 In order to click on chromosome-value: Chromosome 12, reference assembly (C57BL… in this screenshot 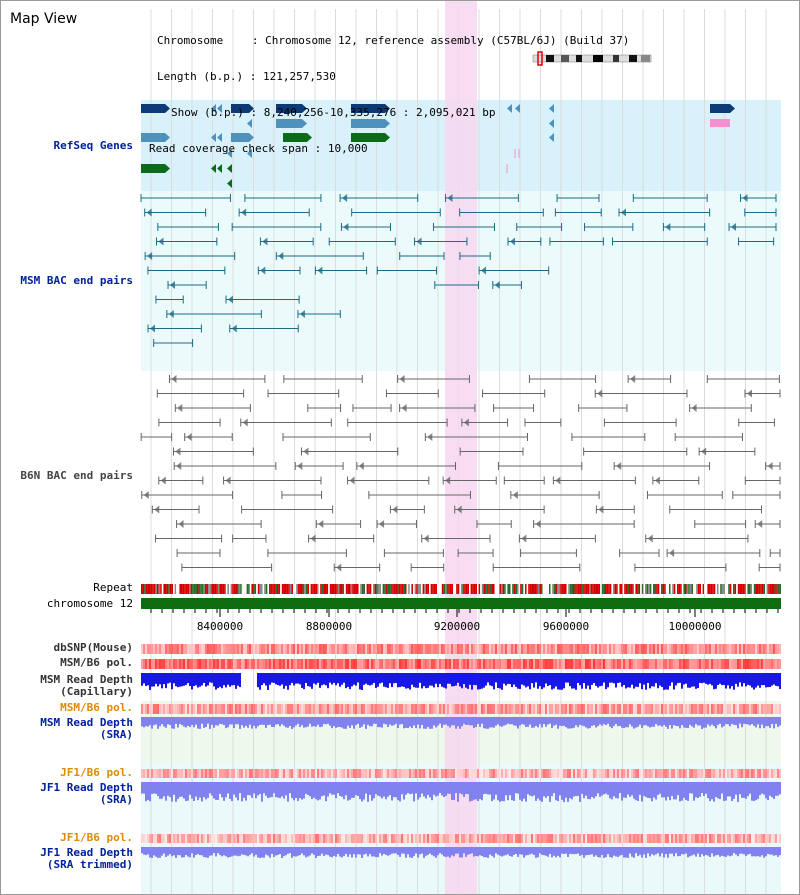, I will do `click(447, 40)`.